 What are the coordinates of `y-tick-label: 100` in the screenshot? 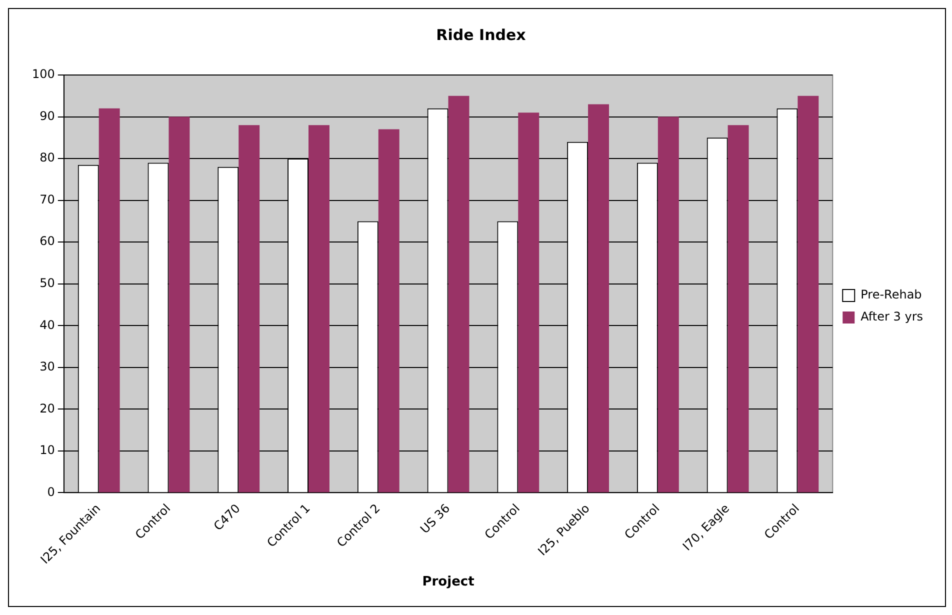 It's located at (43, 74).